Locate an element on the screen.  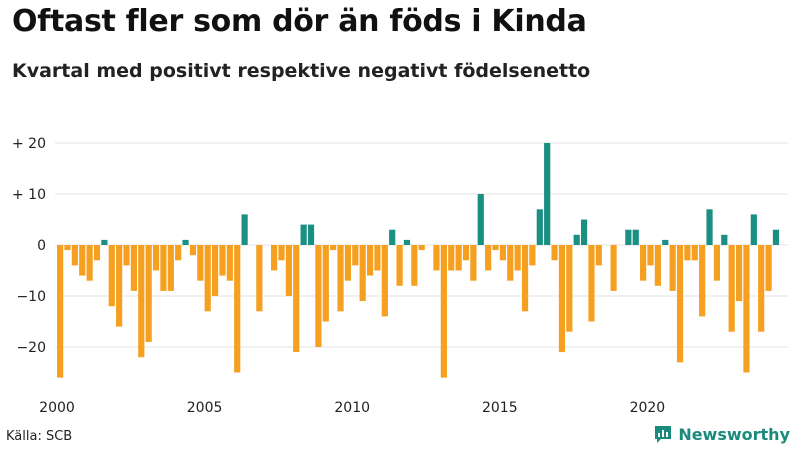
x-tick-label: 2015 is located at coordinates (500, 408).